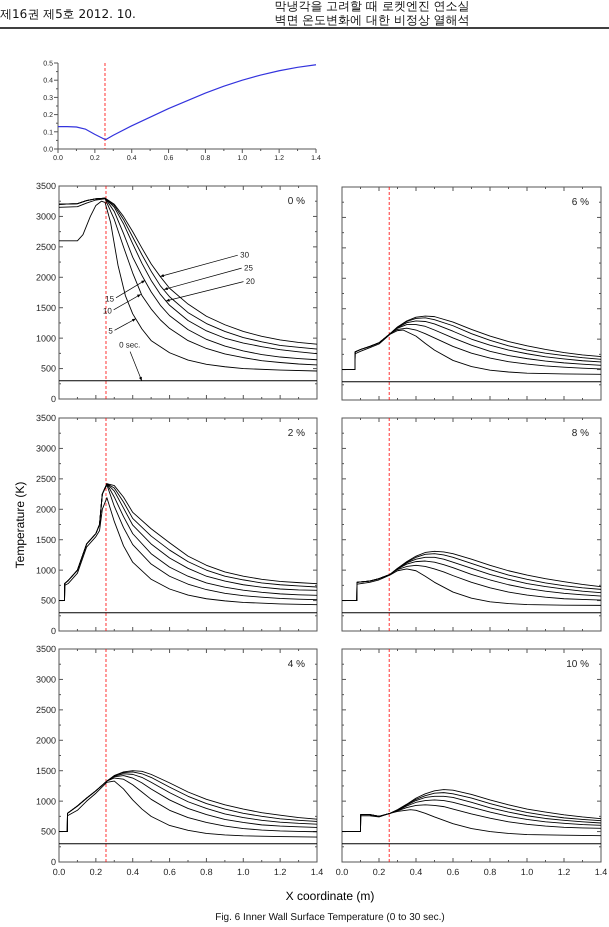  What do you see at coordinates (20, 525) in the screenshot?
I see `y-axis-title: Temperature (K)` at bounding box center [20, 525].